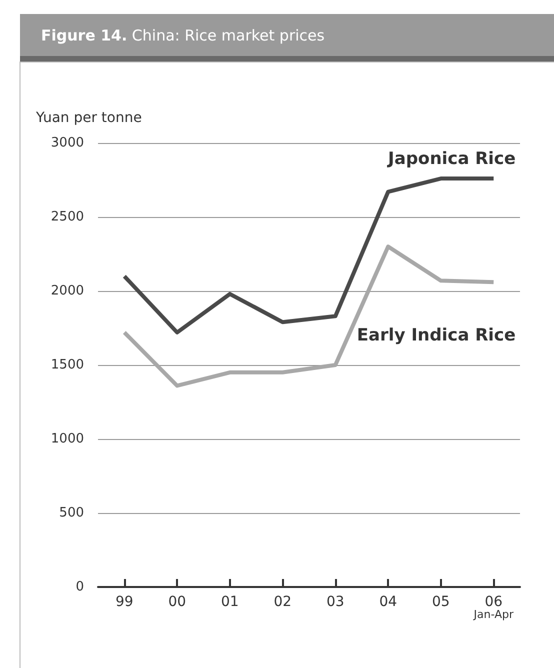 This screenshot has width=554, height=668. What do you see at coordinates (80, 587) in the screenshot?
I see `y-tick-label: 0` at bounding box center [80, 587].